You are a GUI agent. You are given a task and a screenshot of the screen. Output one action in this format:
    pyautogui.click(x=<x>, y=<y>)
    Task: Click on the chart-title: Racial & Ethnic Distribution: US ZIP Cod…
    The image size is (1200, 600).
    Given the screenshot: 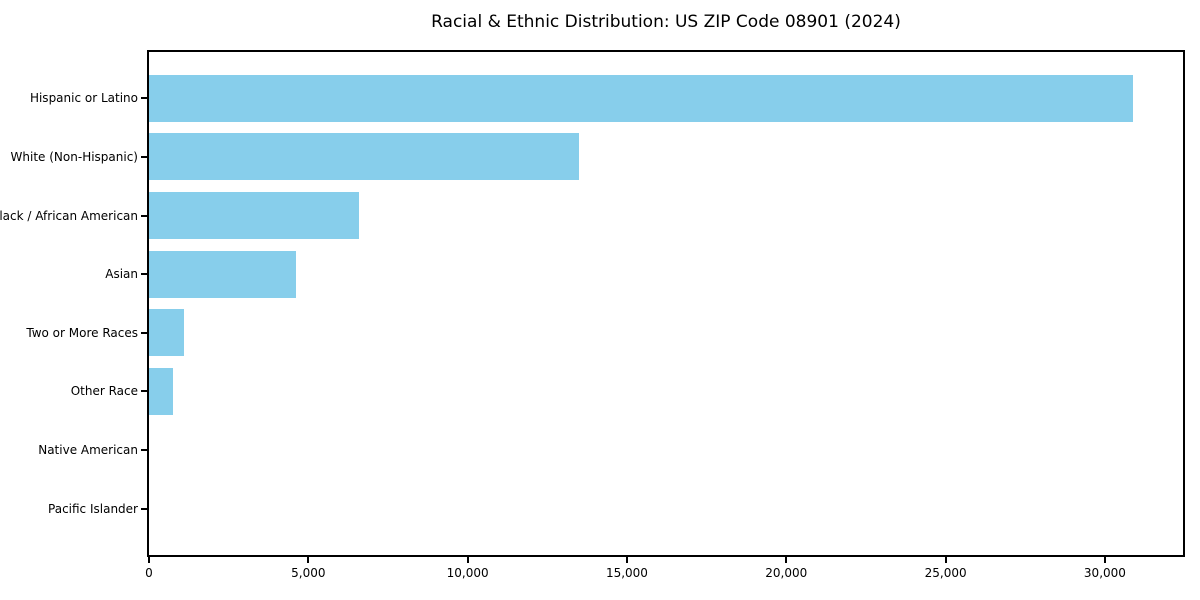 What is the action you would take?
    pyautogui.click(x=666, y=22)
    